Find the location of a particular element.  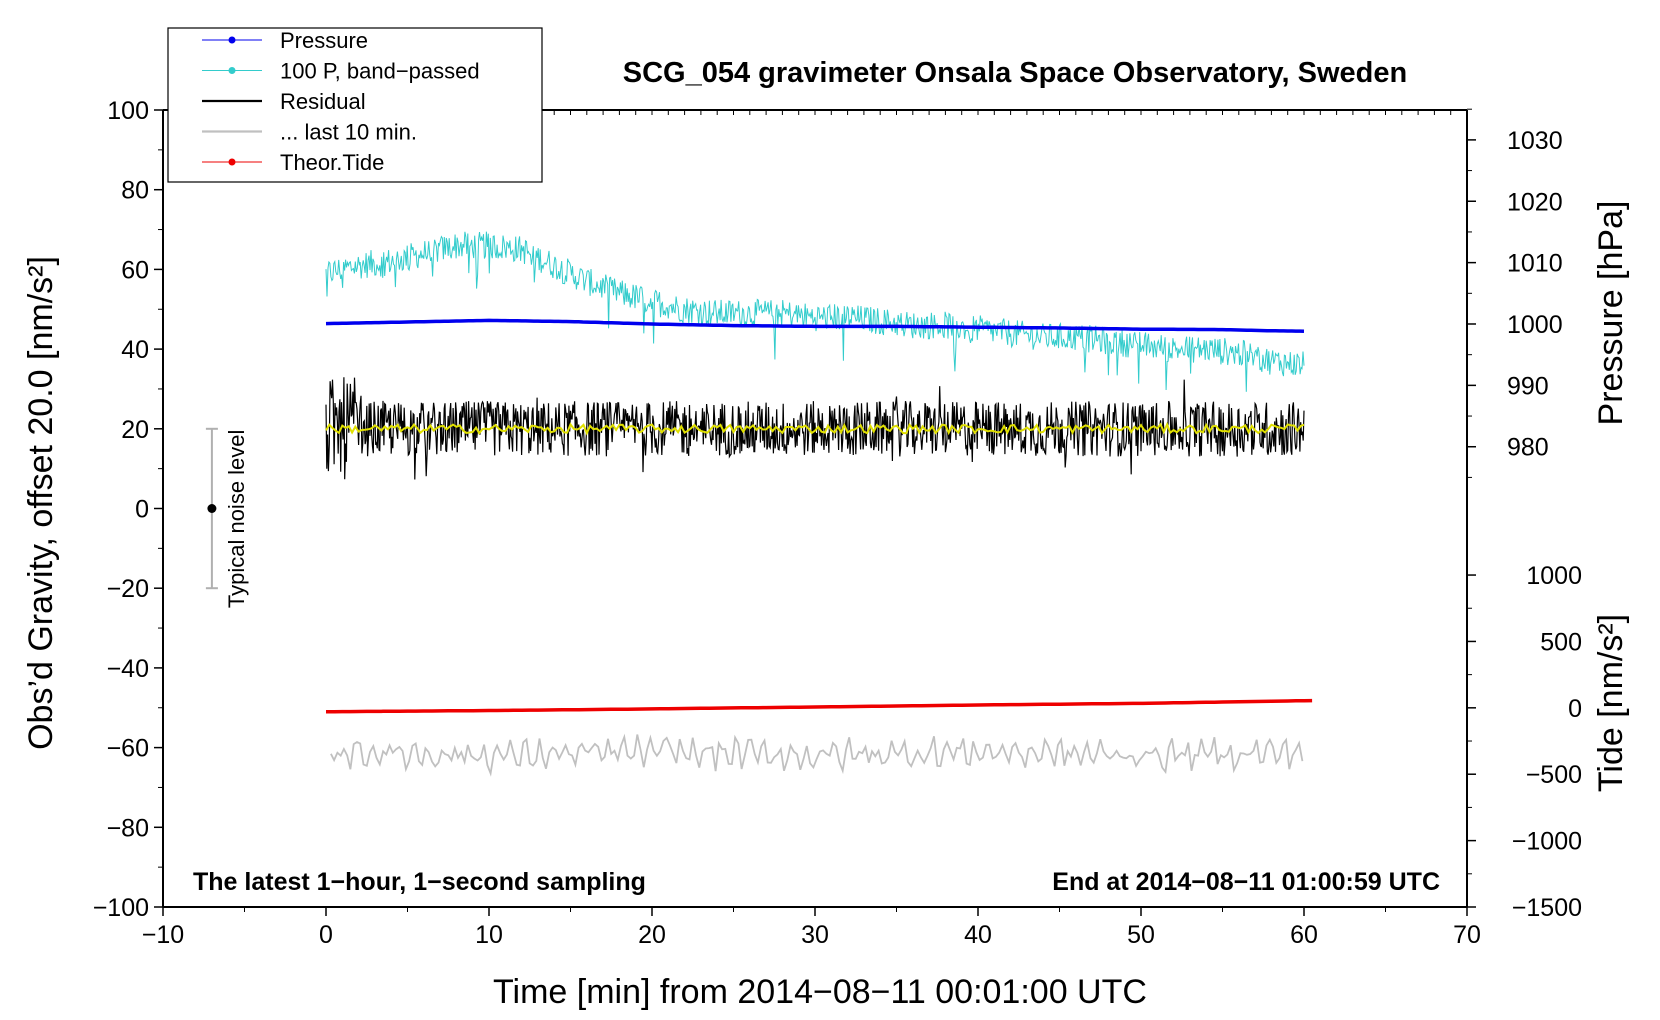

pressure-tick-label: 990 is located at coordinates (1528, 386).